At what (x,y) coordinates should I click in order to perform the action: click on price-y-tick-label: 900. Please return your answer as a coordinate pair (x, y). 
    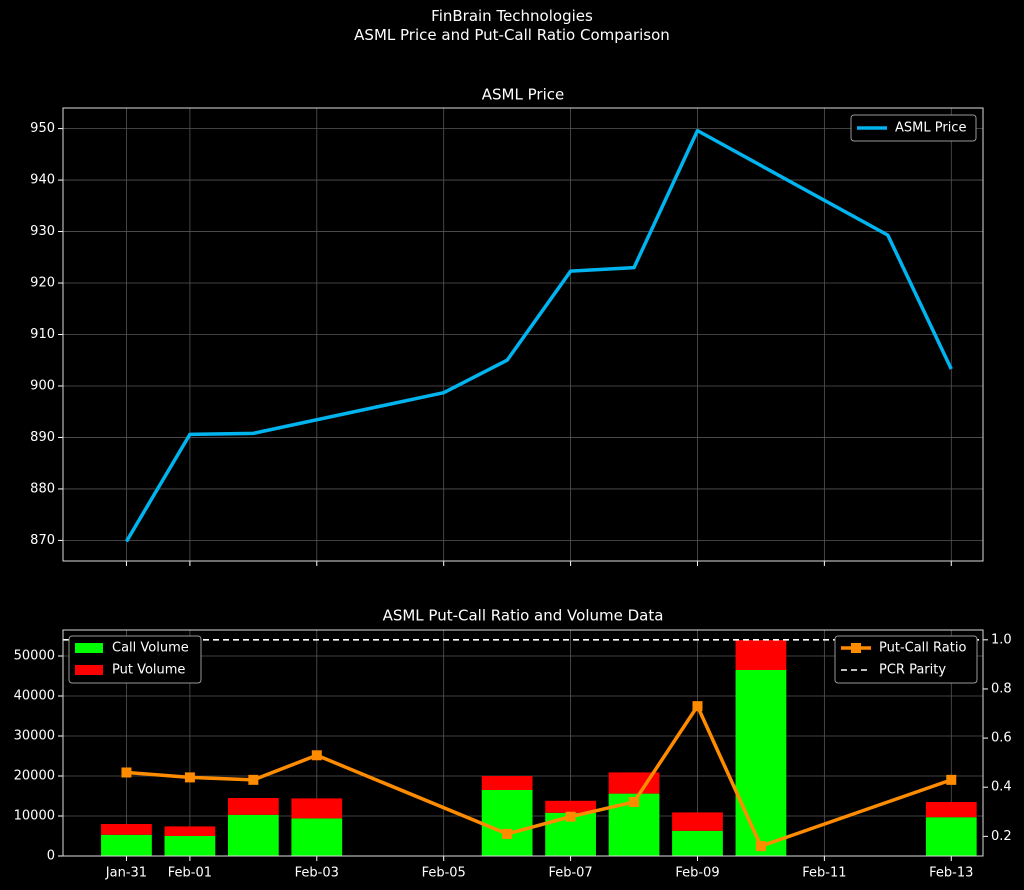
    Looking at the image, I should click on (42, 385).